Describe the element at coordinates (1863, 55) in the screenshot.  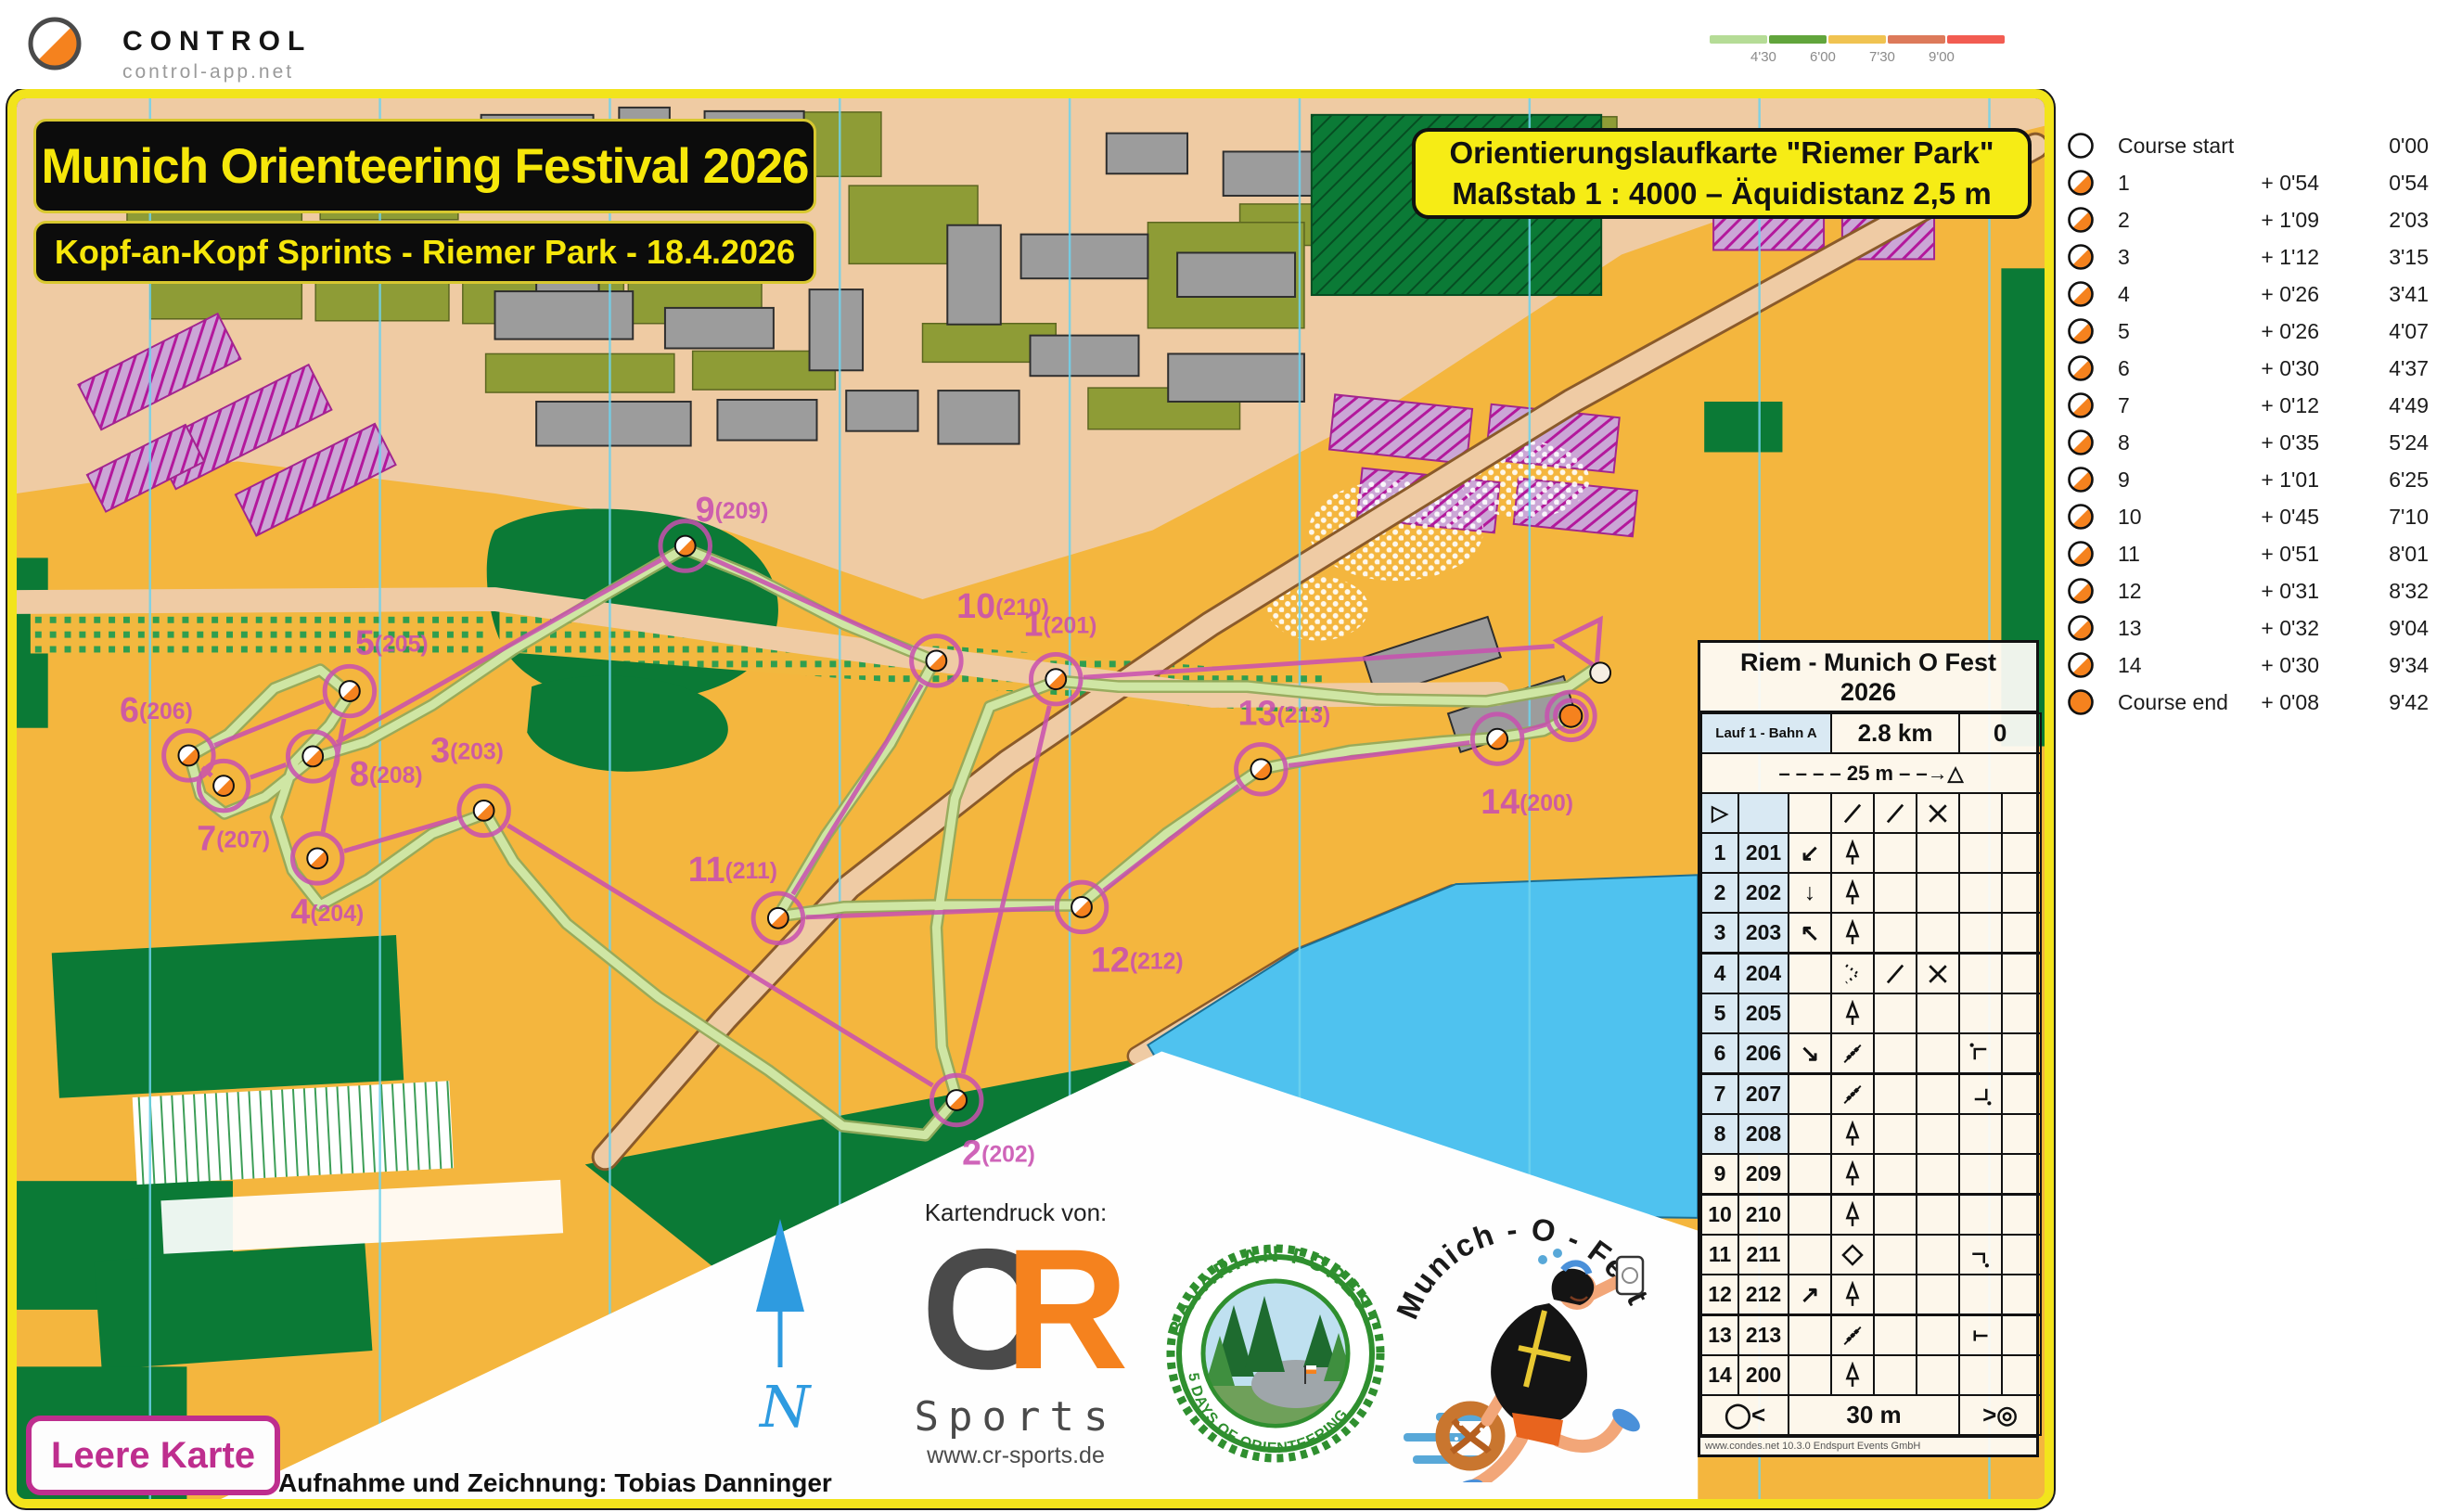
I see `pace-legend-labels: 4'30 6'00 7'30 9'00` at that location.